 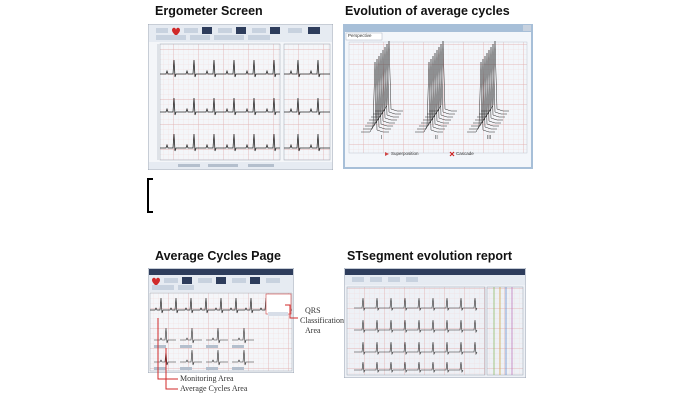 I want to click on qrs-callout-line2: Classification, so click(x=322, y=320).